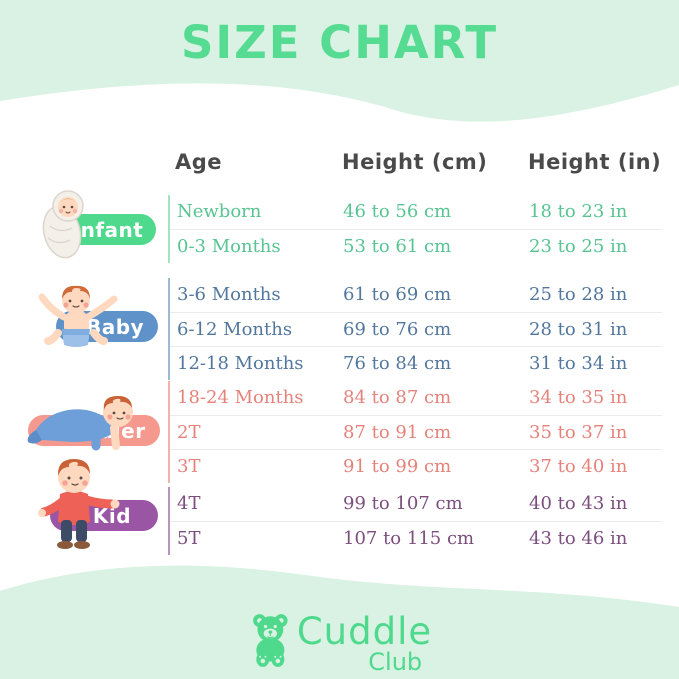 The image size is (679, 679). Describe the element at coordinates (397, 211) in the screenshot. I see `height-cm-cell: 46 to 56 cm` at that location.